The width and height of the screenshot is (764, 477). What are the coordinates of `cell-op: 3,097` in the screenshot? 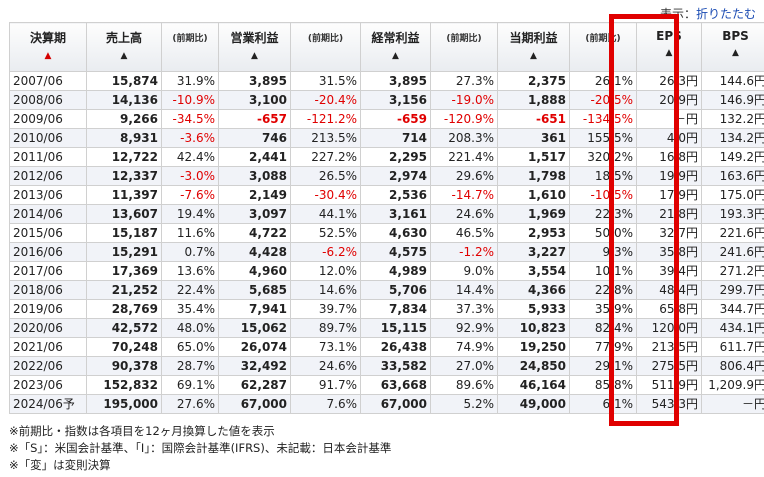 It's located at (254, 214).